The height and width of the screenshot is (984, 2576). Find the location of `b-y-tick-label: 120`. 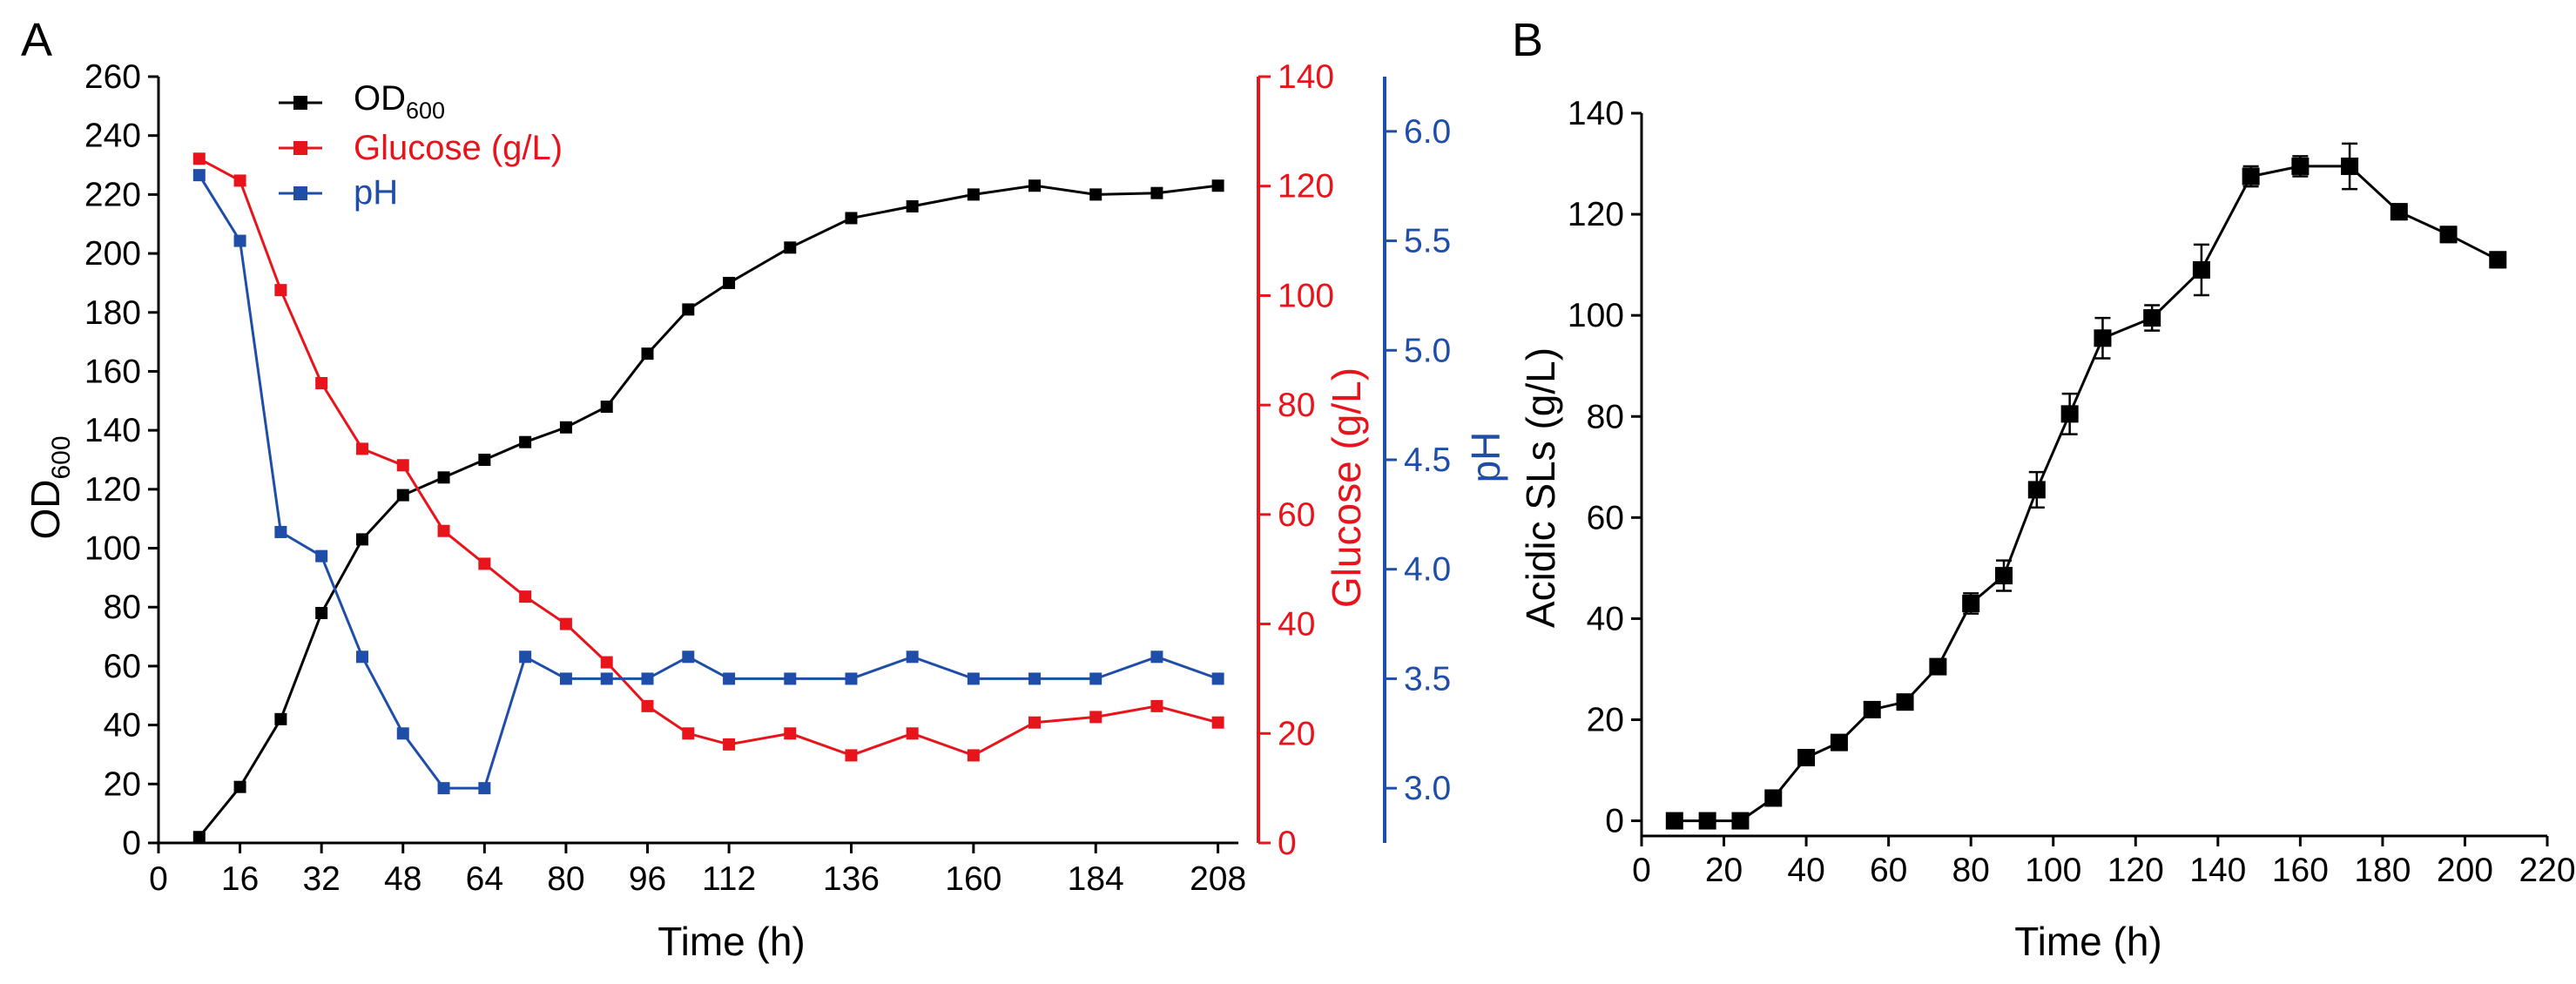

b-y-tick-label: 120 is located at coordinates (1596, 215).